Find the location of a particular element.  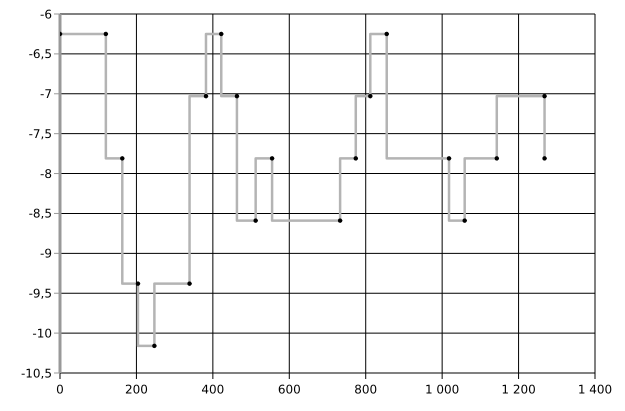

y-tick-label: -6 is located at coordinates (46, 14).